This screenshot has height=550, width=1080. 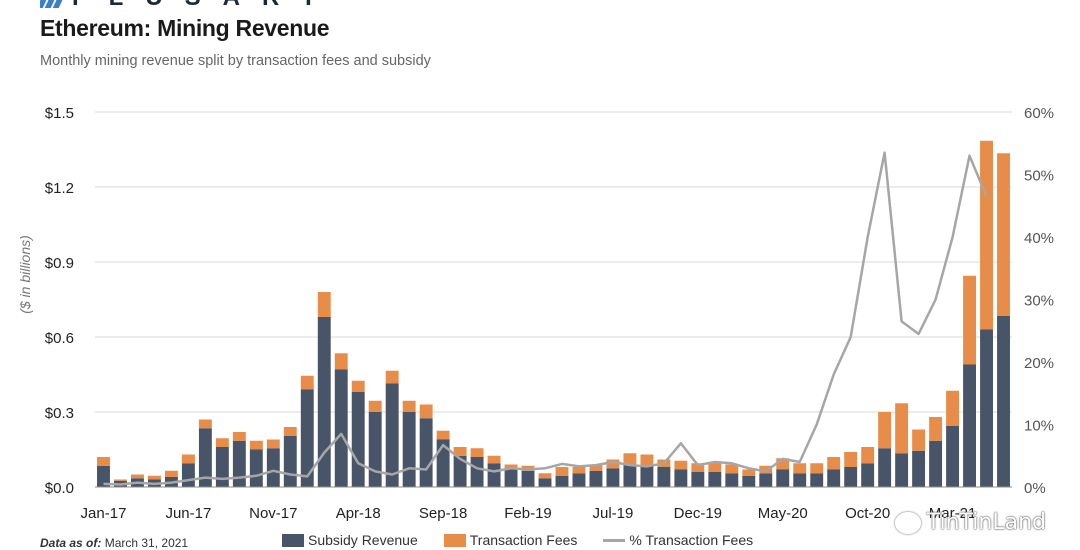 I want to click on watermark-text: TinTinLand, so click(x=986, y=522).